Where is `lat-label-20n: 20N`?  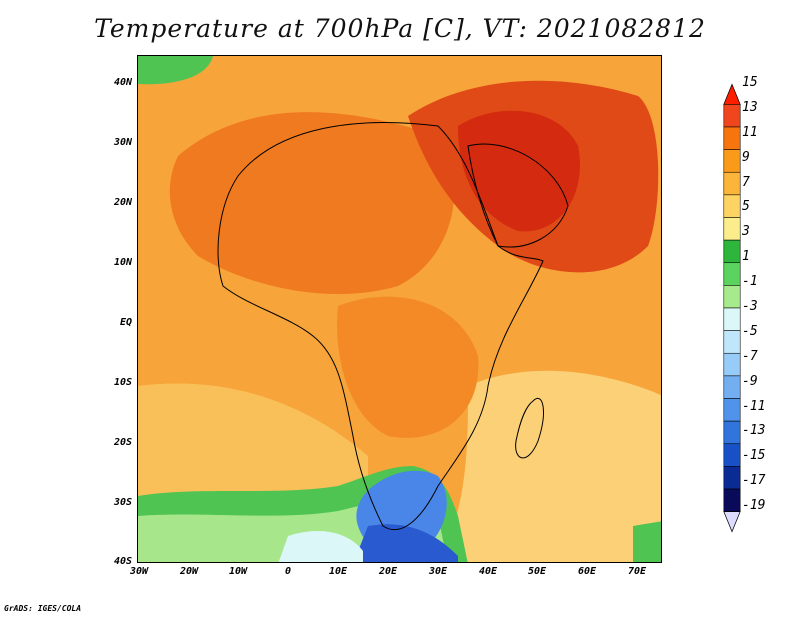
lat-label-20n: 20N is located at coordinates (122, 202).